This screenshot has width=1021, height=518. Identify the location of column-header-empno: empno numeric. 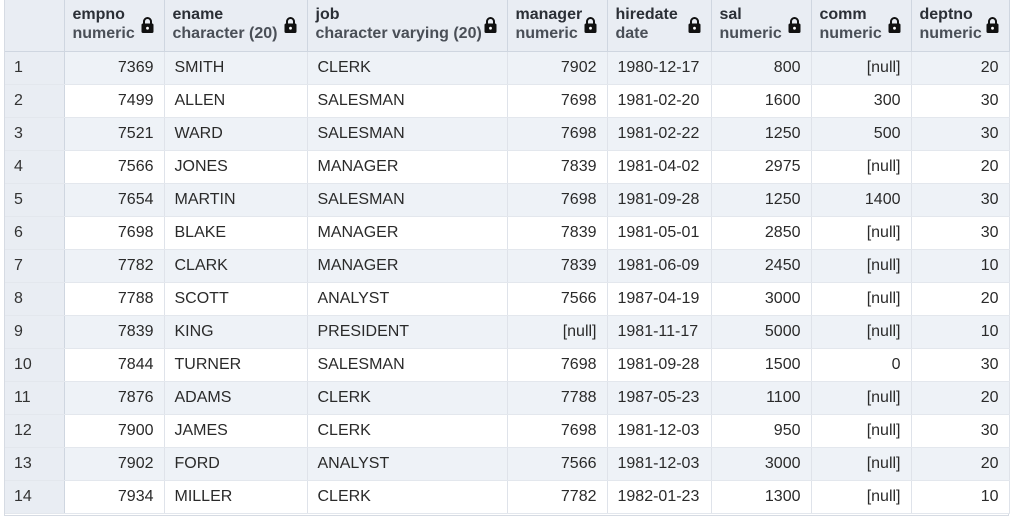
(114, 26).